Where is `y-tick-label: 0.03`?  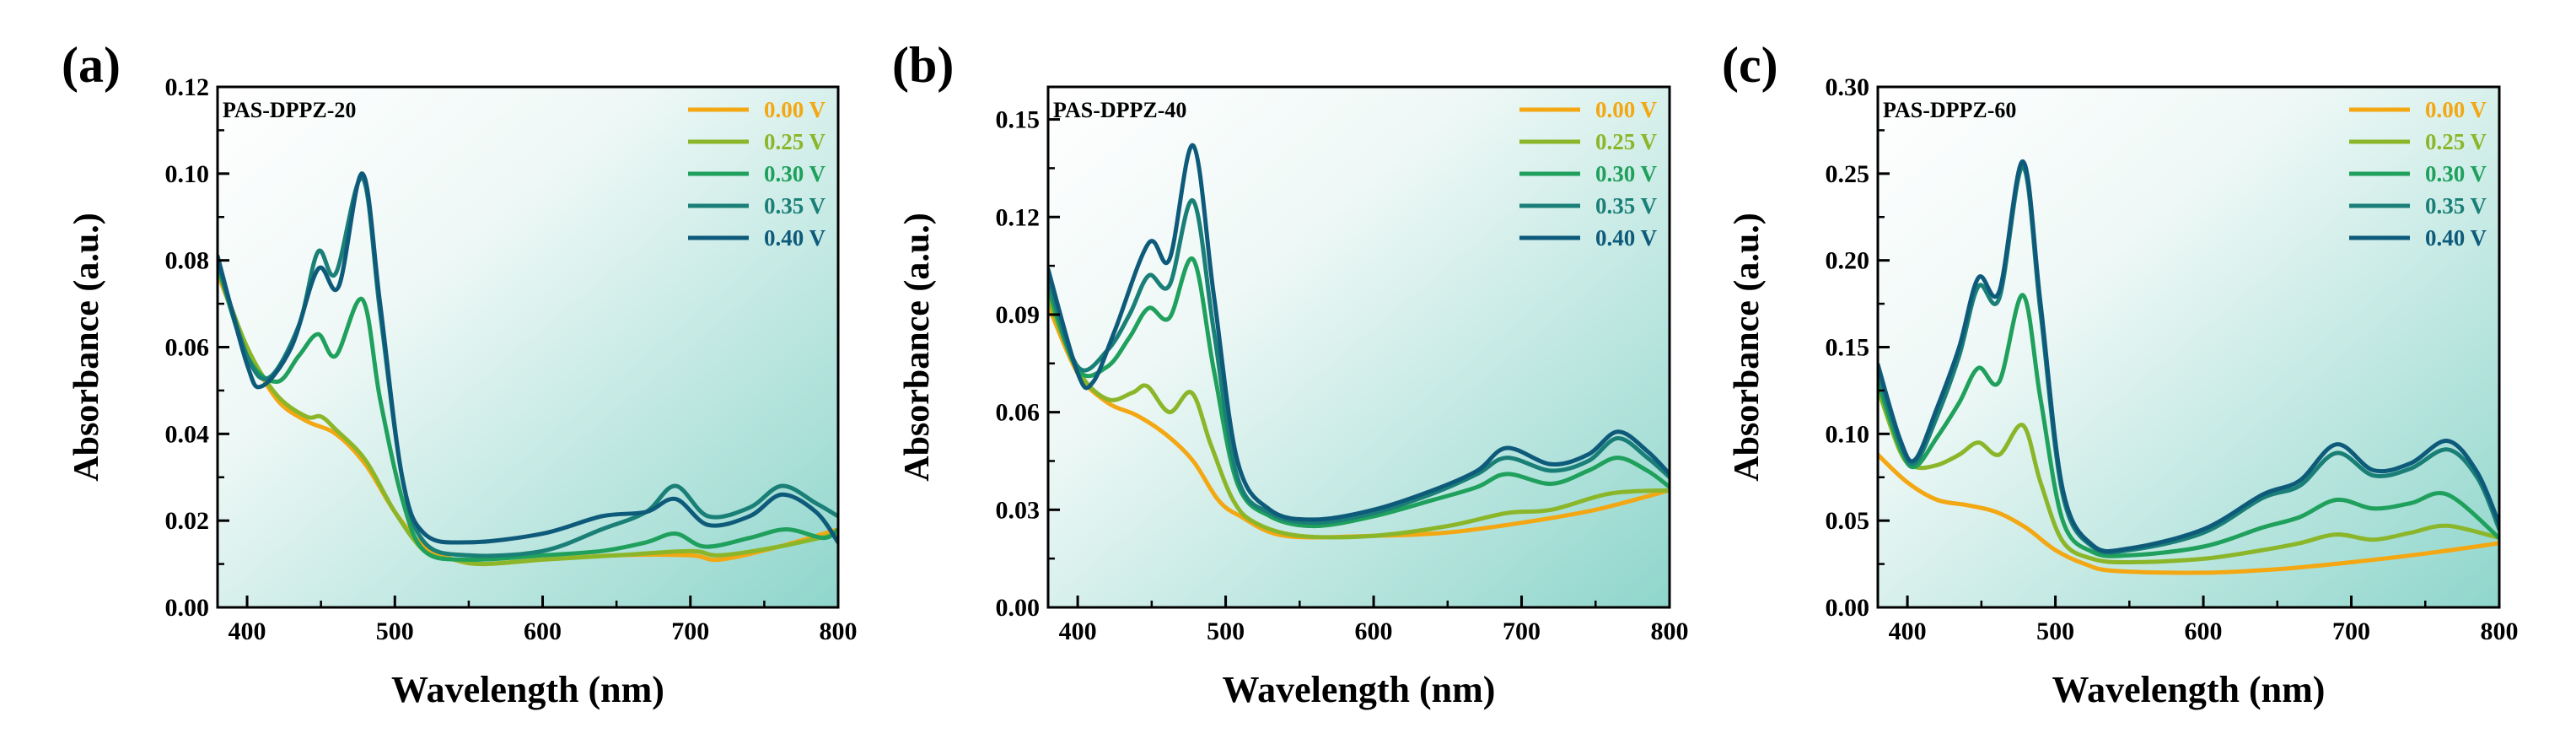 y-tick-label: 0.03 is located at coordinates (1018, 510).